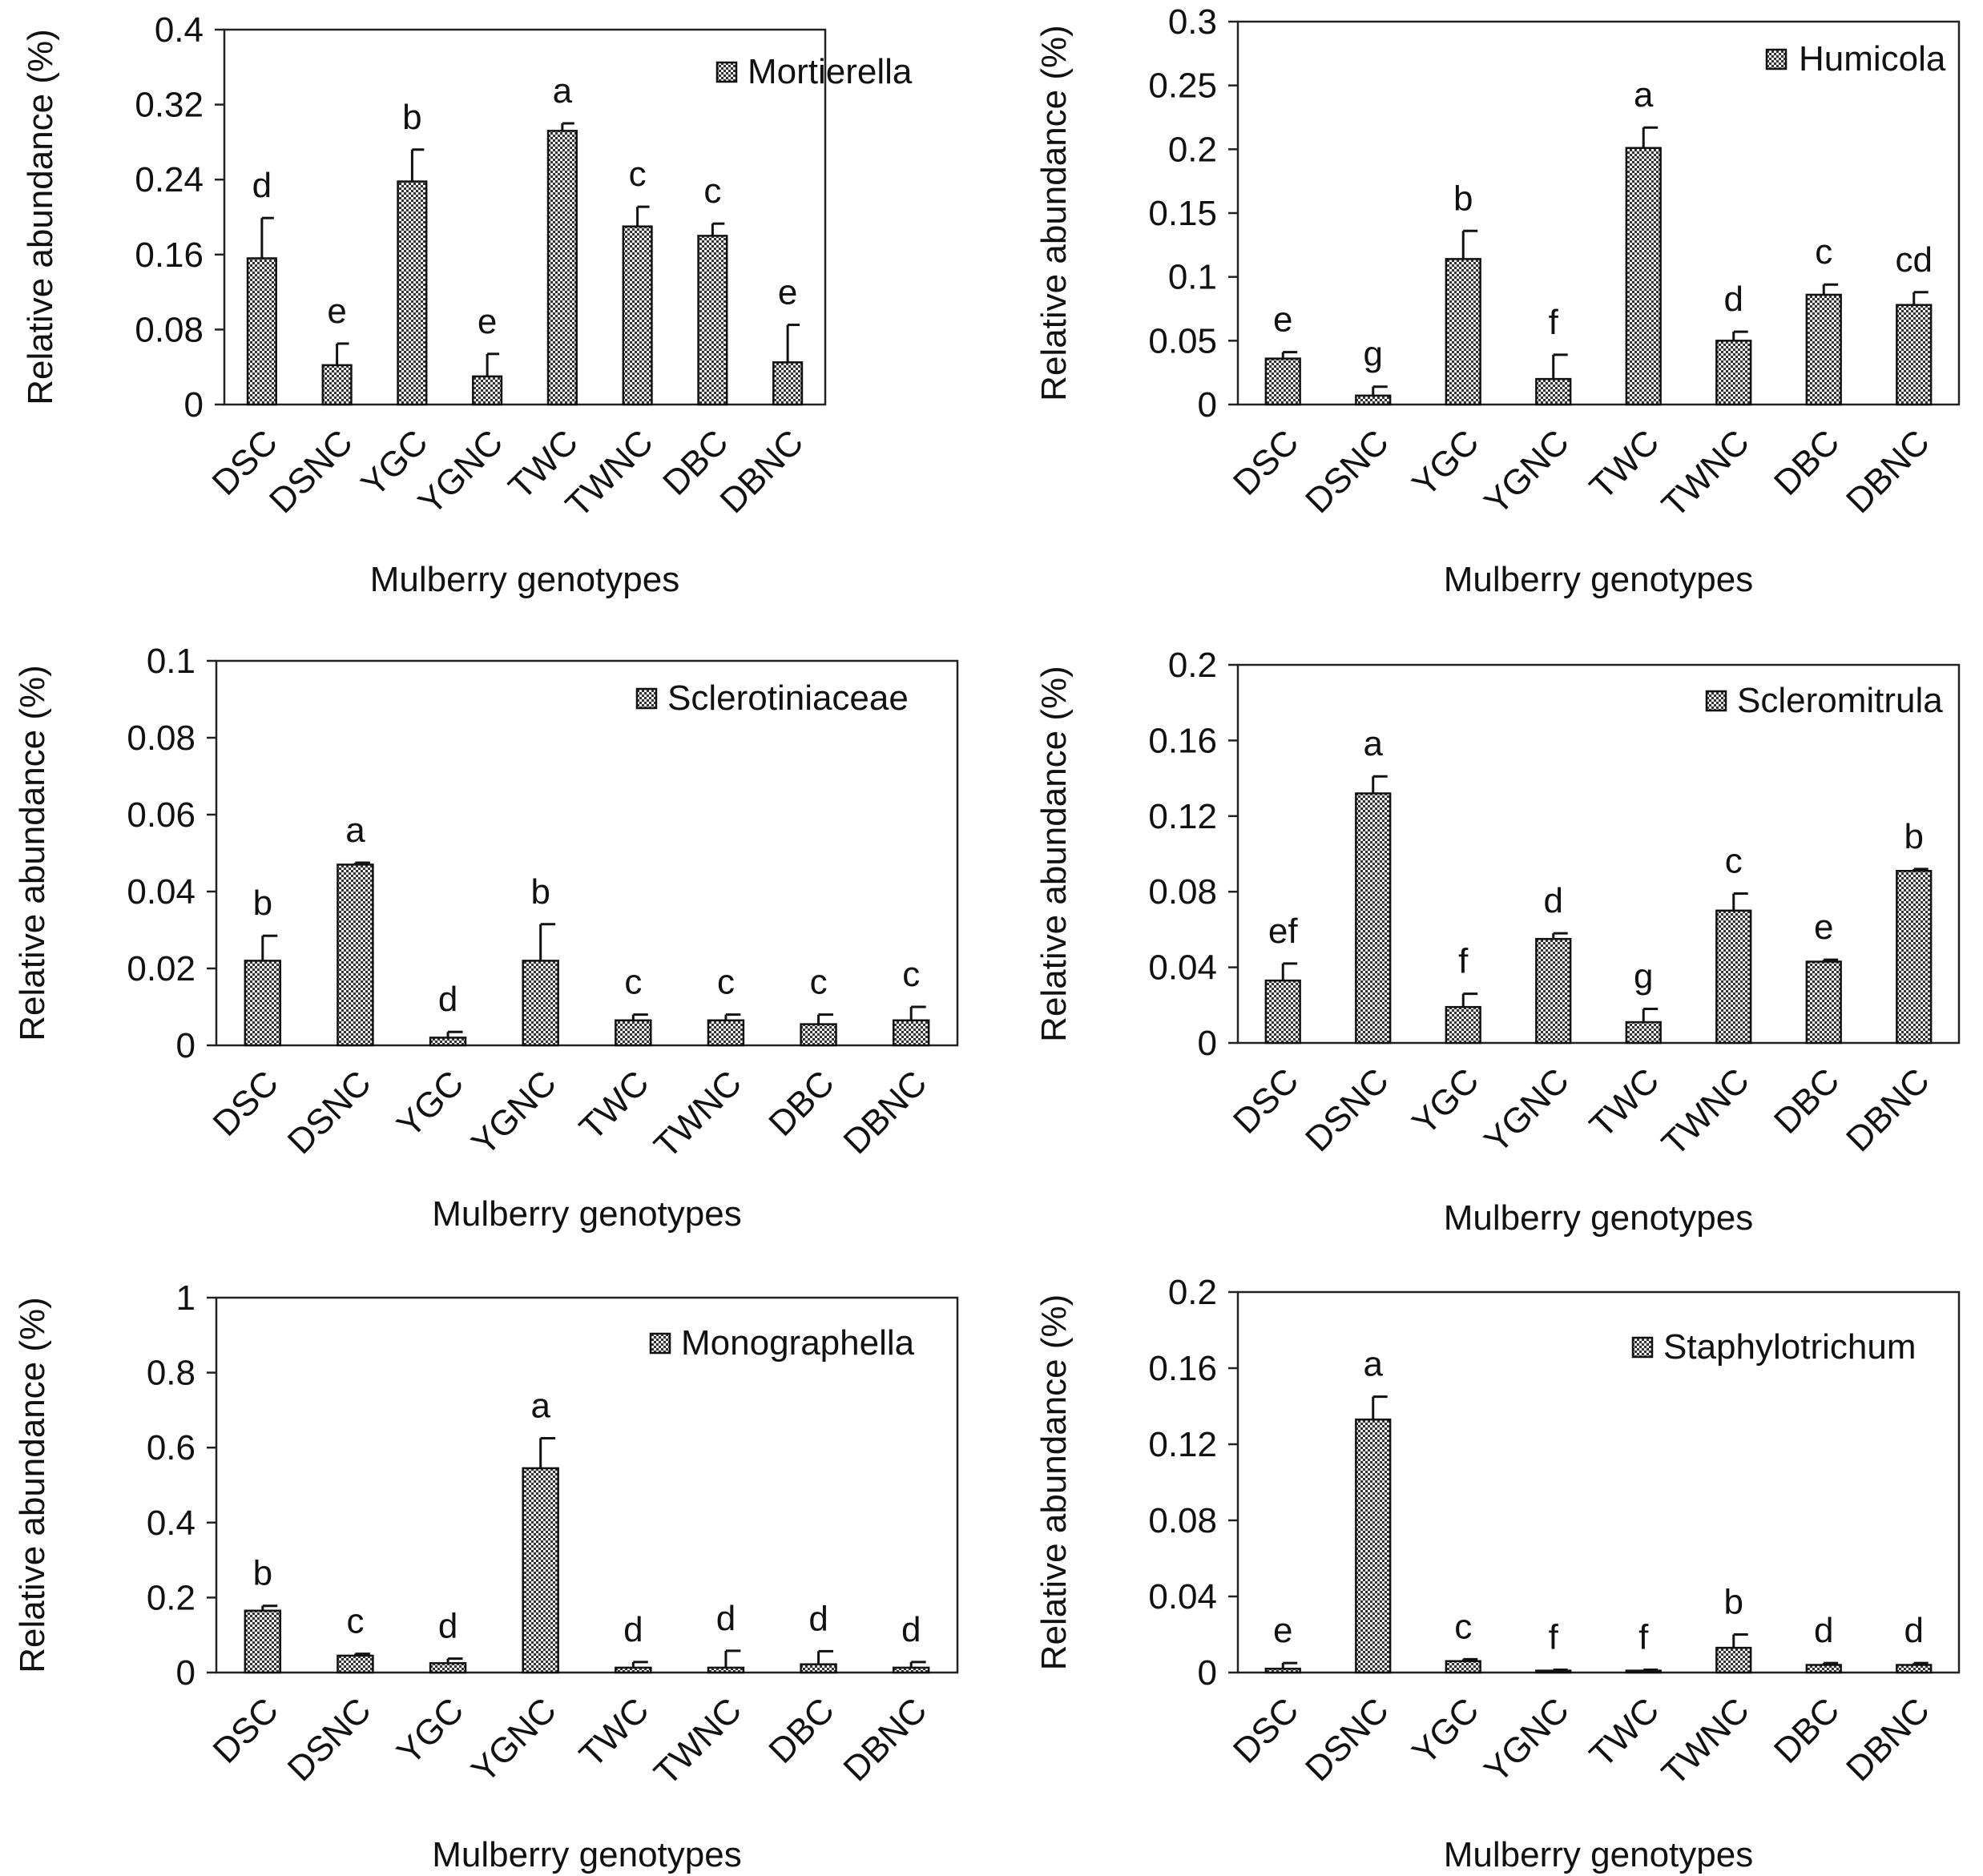 Image resolution: width=1983 pixels, height=1876 pixels. What do you see at coordinates (161, 892) in the screenshot?
I see `y-tick-label: 0.04` at bounding box center [161, 892].